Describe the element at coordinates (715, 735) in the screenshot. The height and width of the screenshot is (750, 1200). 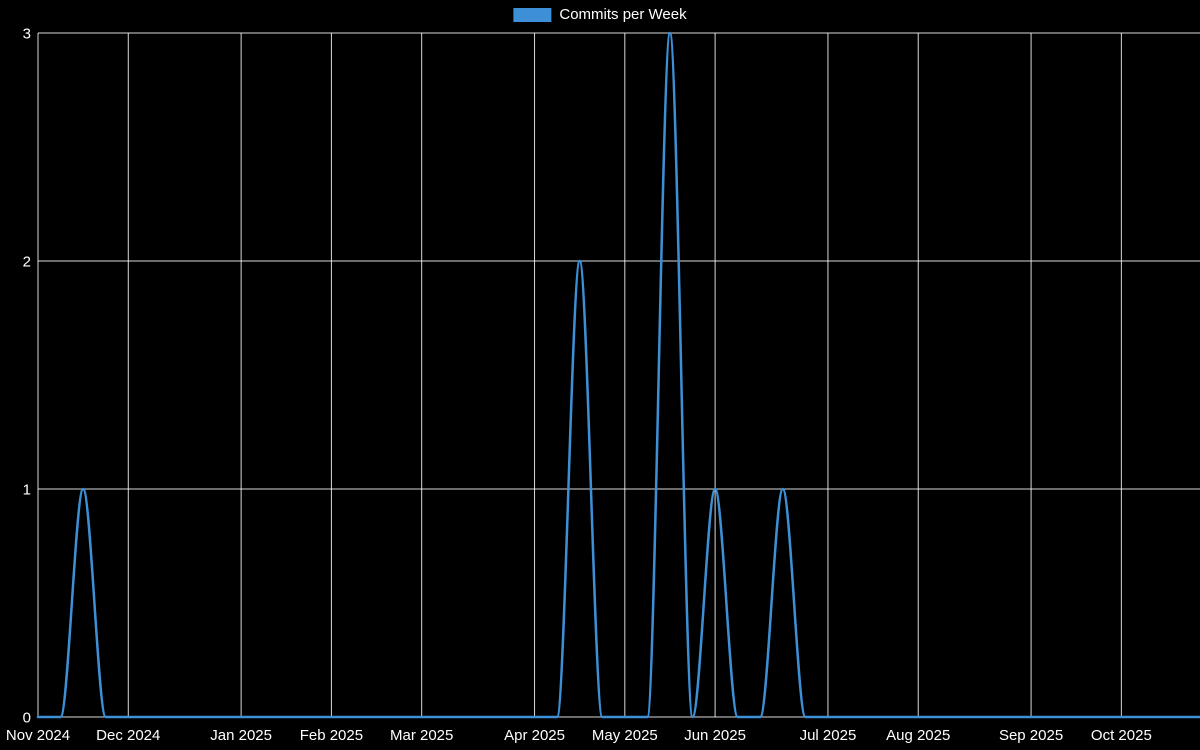
I see `x-tick-label: Jun 2025` at that location.